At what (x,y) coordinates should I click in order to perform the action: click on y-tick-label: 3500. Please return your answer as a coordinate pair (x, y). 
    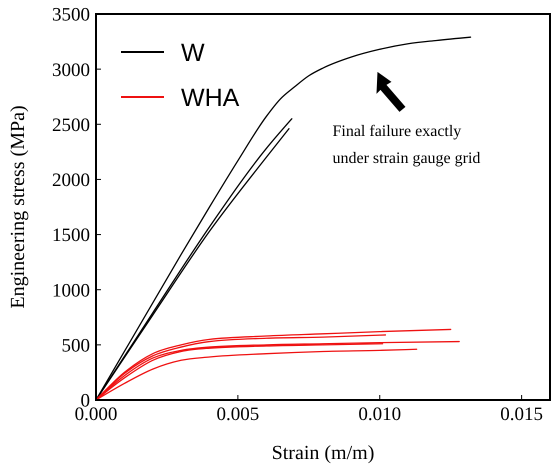
    Looking at the image, I should click on (71, 15).